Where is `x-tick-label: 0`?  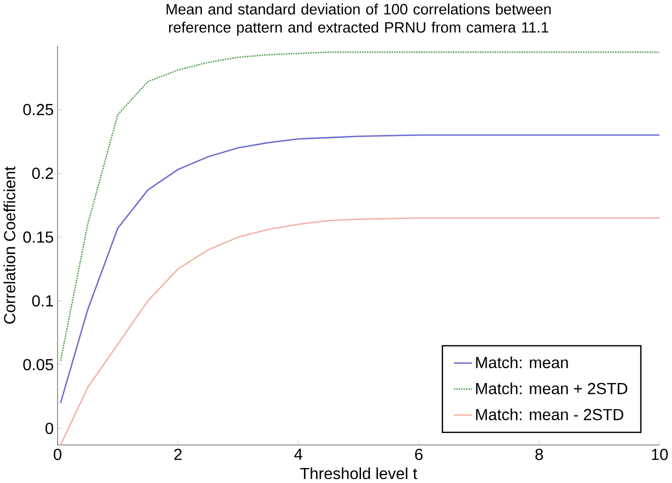 x-tick-label: 0 is located at coordinates (58, 454).